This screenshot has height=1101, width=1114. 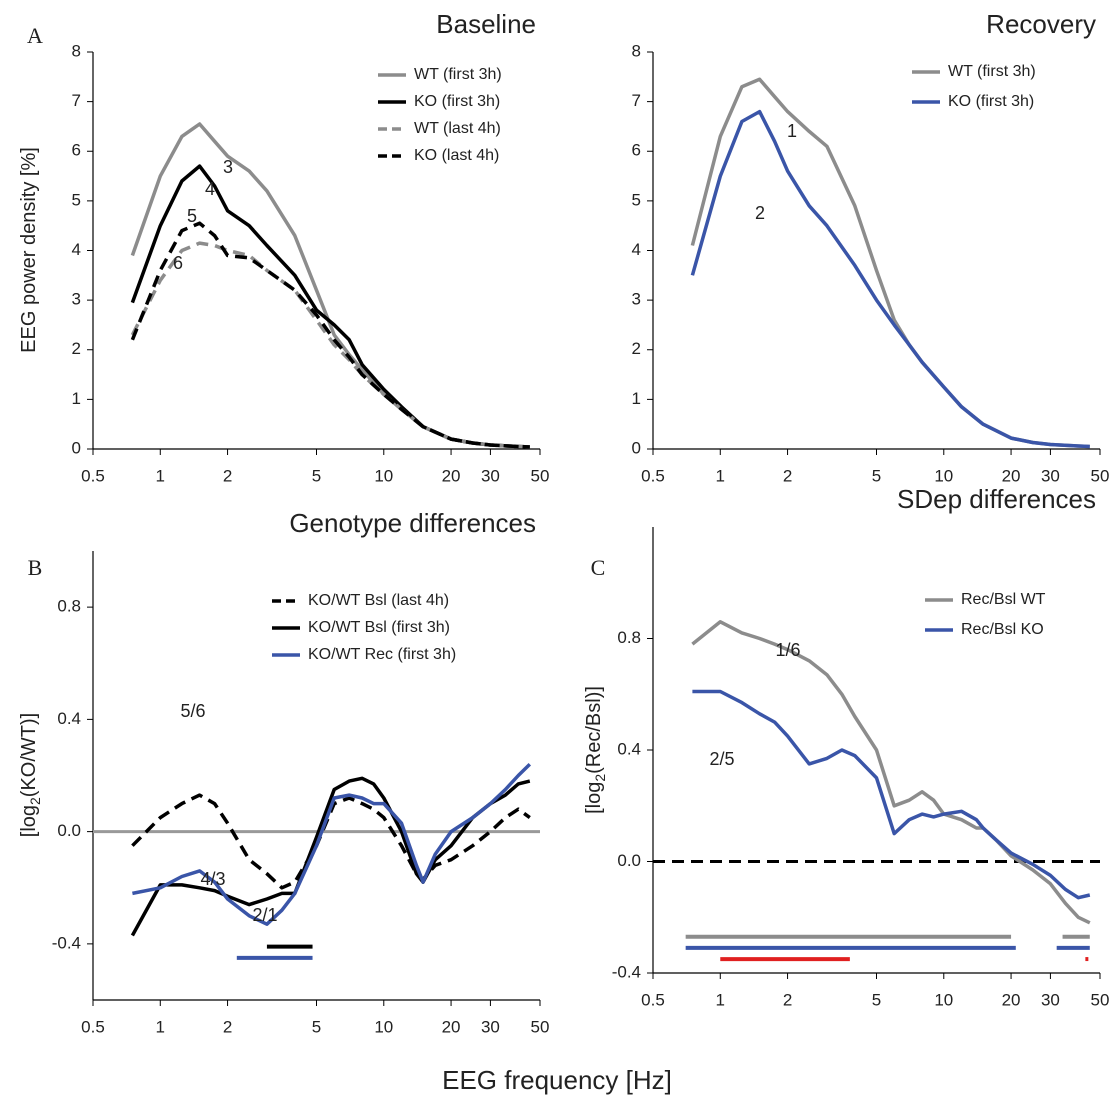 I want to click on panel-letter: A, so click(x=35, y=35).